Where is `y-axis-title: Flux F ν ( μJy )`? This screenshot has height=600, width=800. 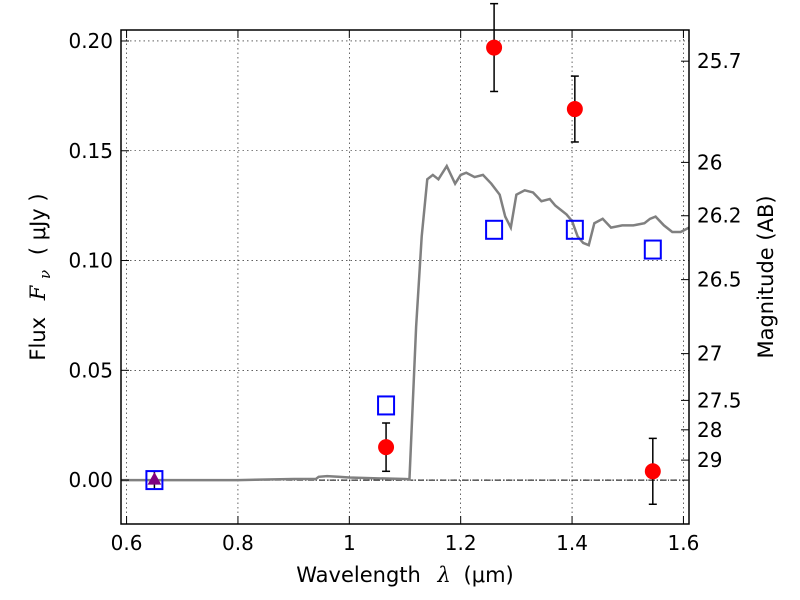
y-axis-title: Flux F ν ( μJy ) is located at coordinates (40, 276).